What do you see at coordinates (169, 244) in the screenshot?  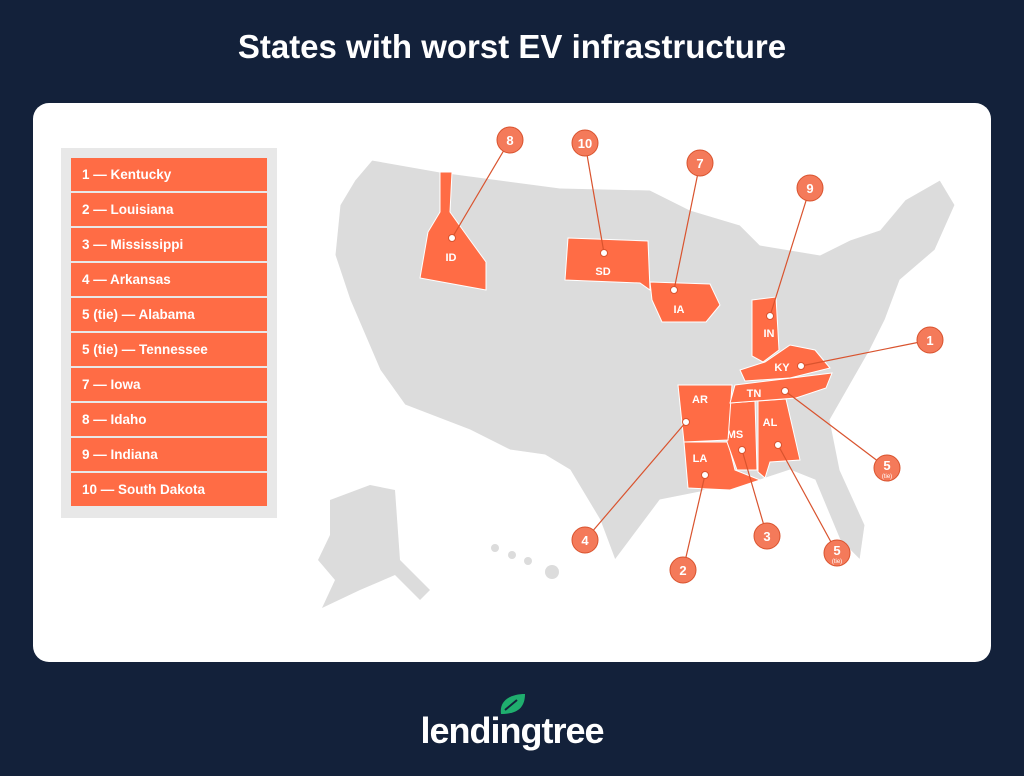 I see `legend-item: 3 — Mississippi` at bounding box center [169, 244].